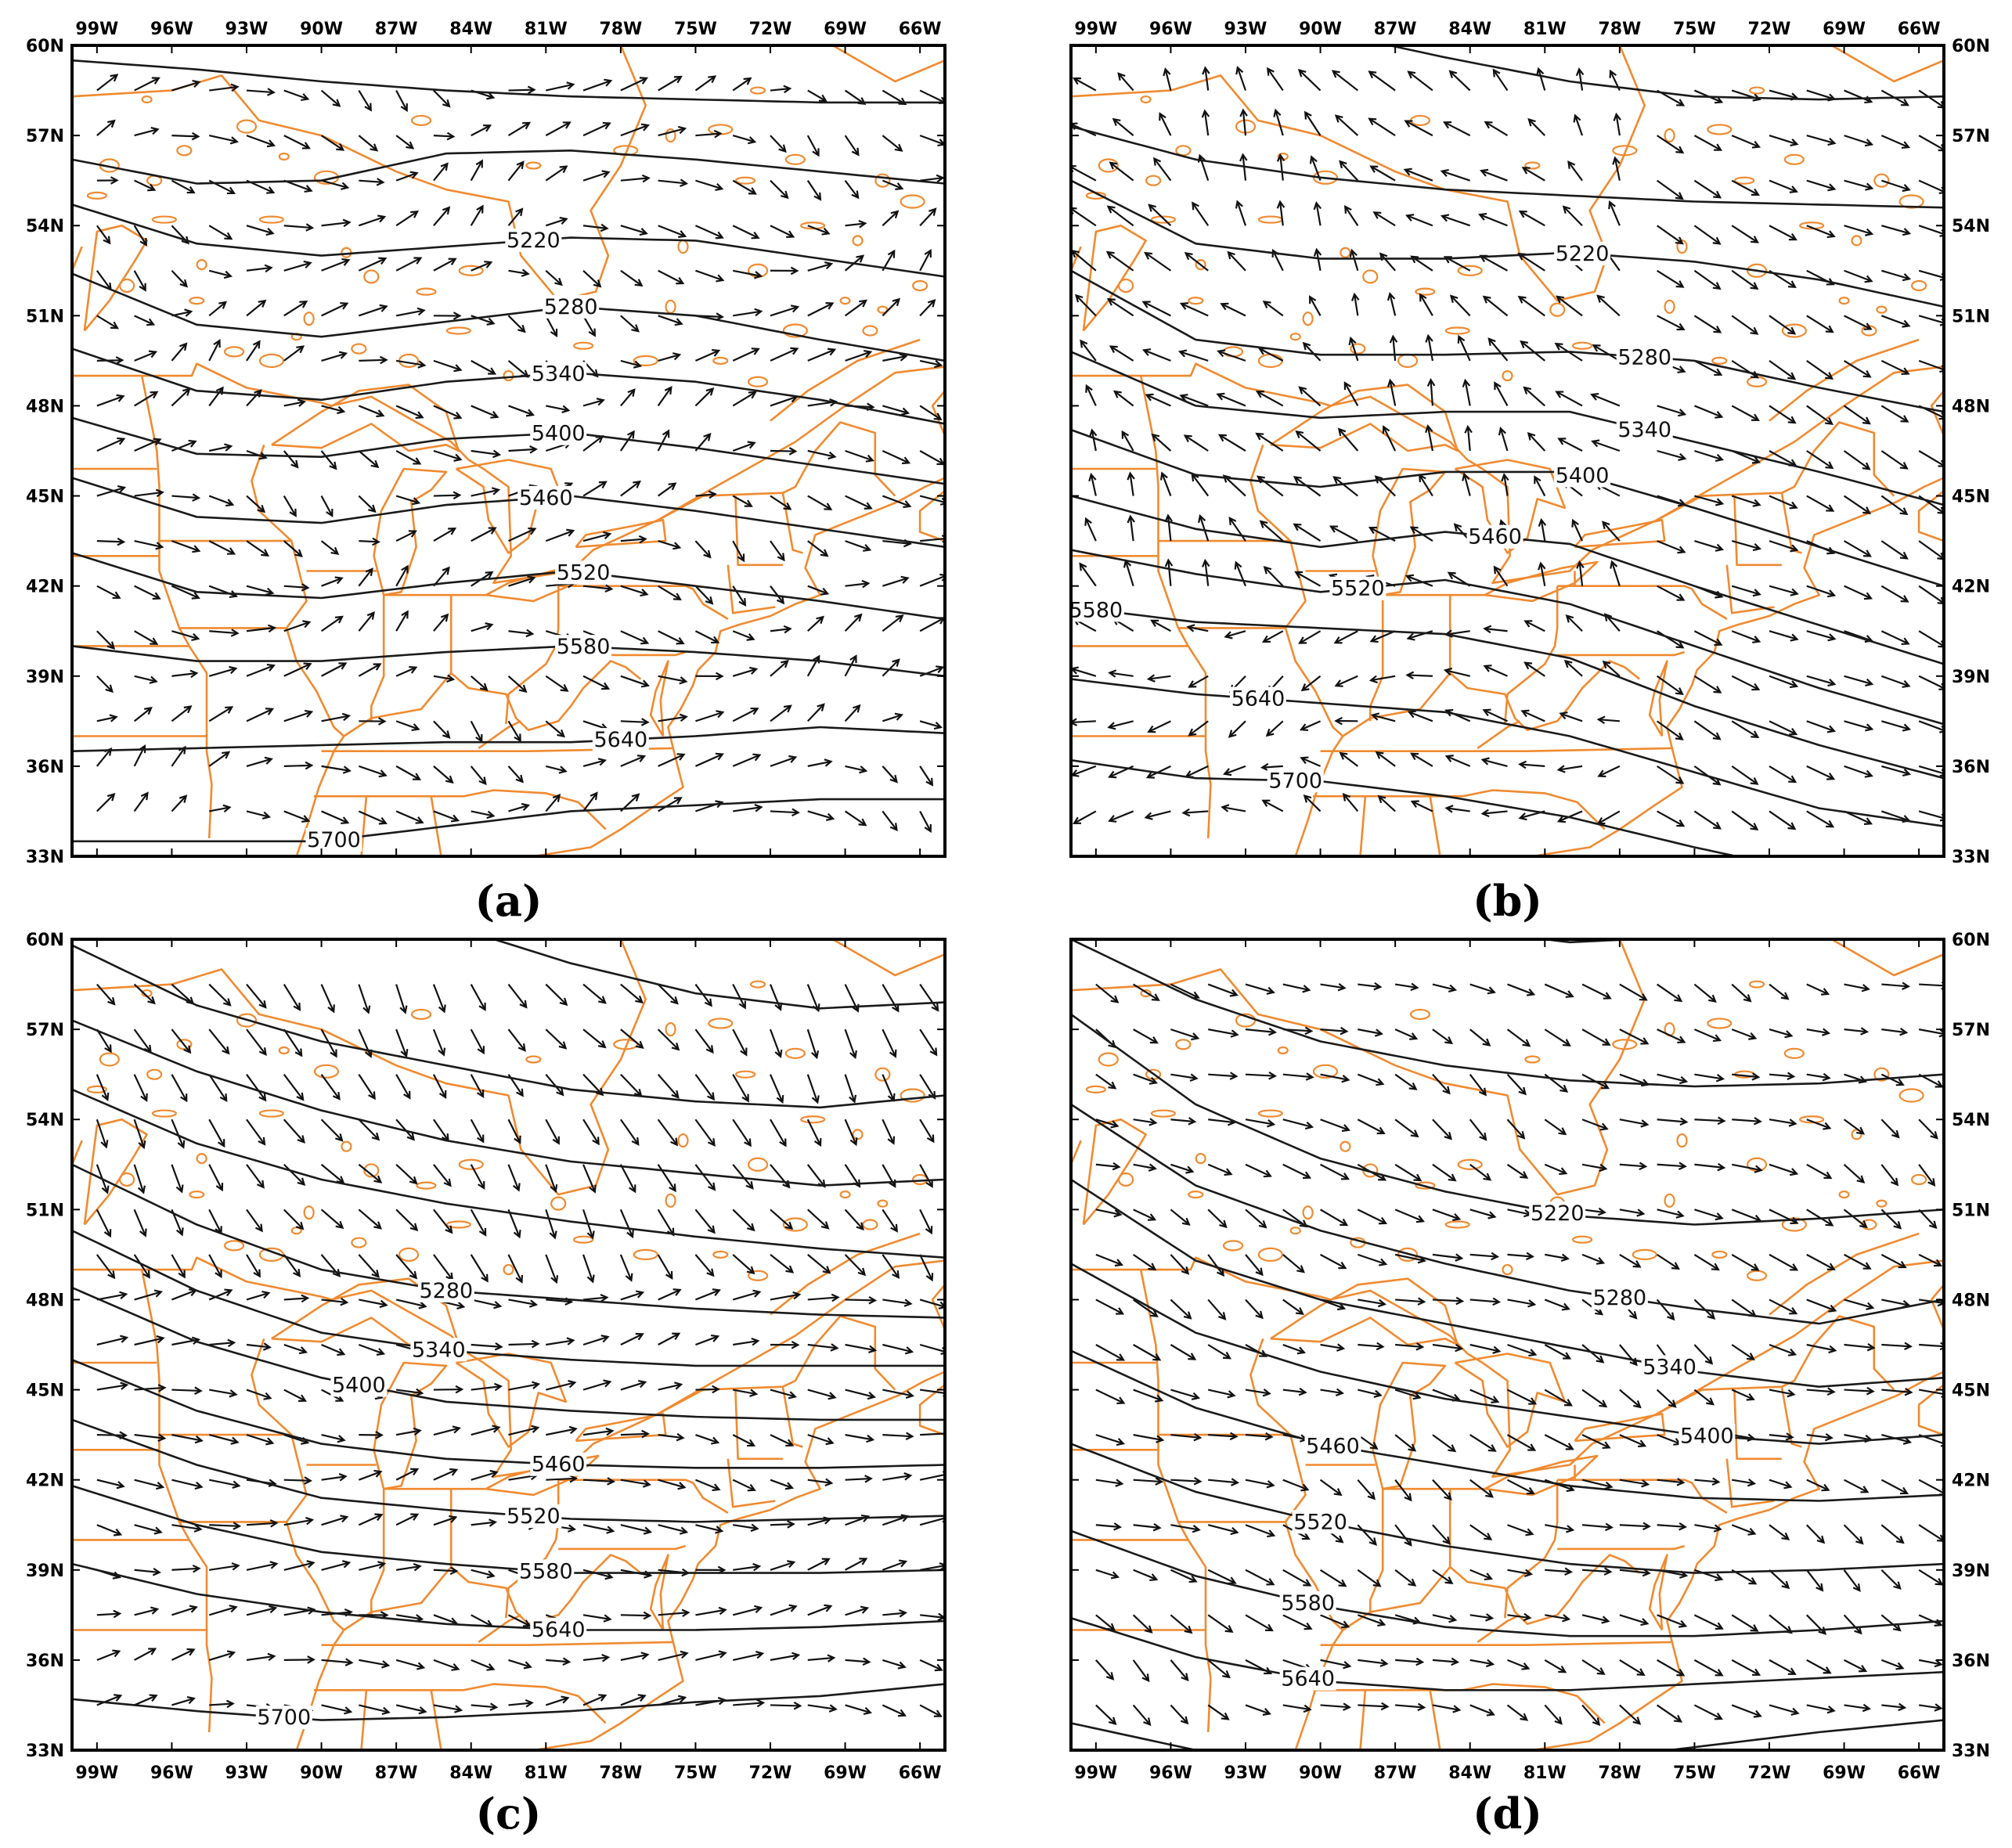  I want to click on contour-label: 5400, so click(1707, 1436).